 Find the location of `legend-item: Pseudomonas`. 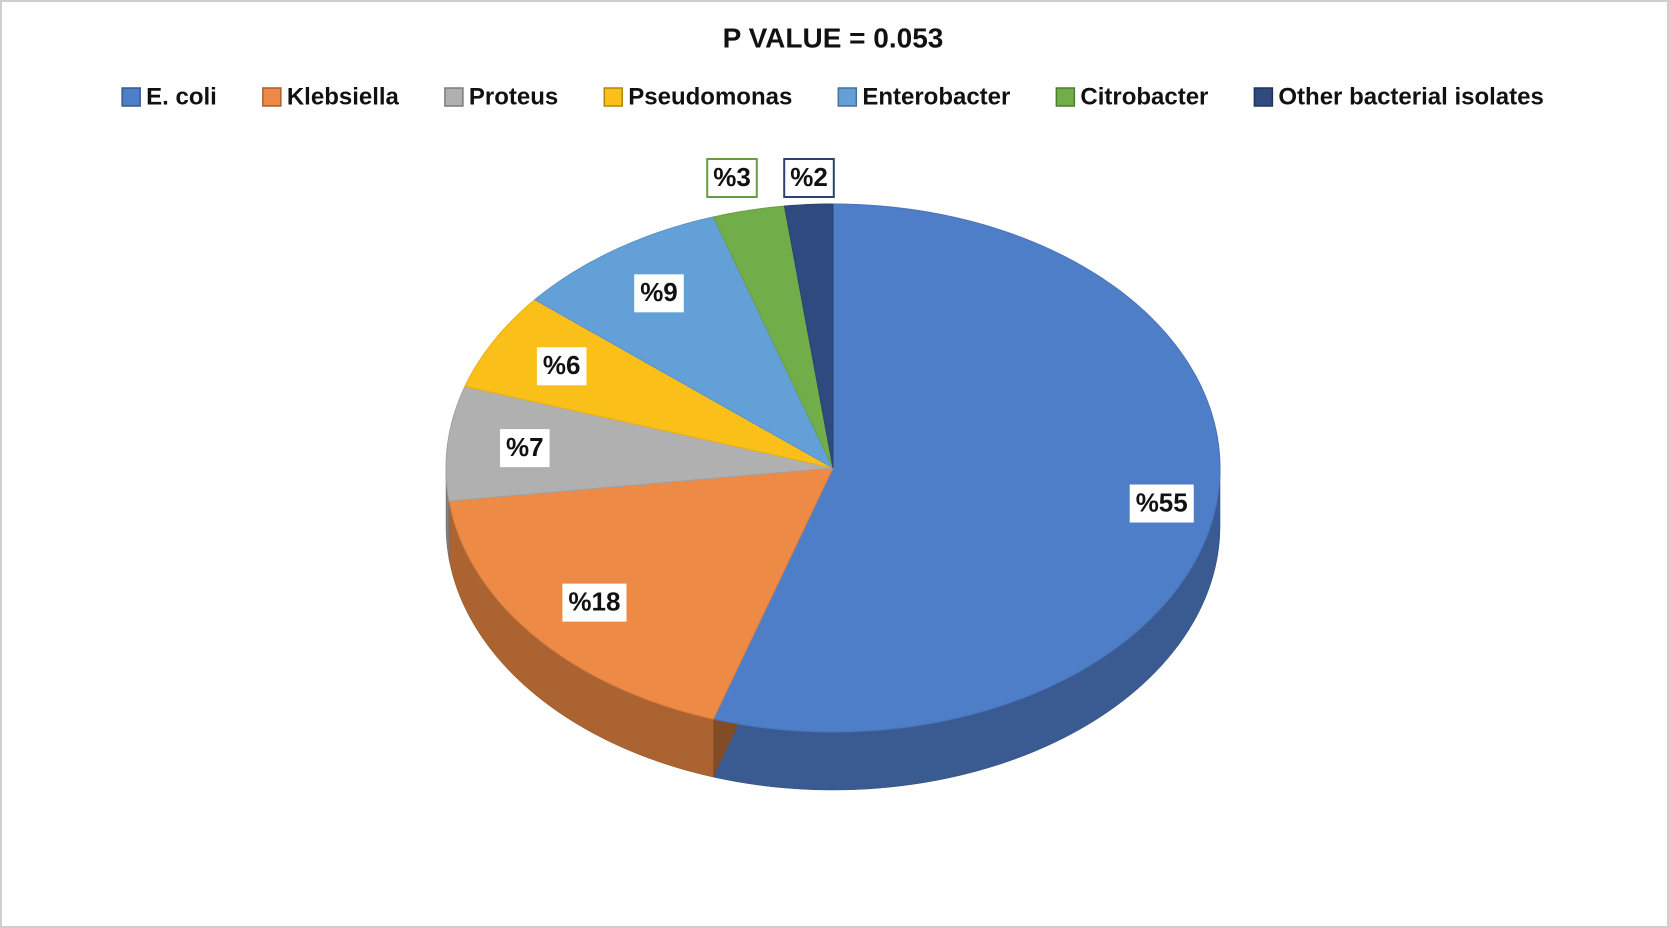

legend-item: Pseudomonas is located at coordinates (697, 96).